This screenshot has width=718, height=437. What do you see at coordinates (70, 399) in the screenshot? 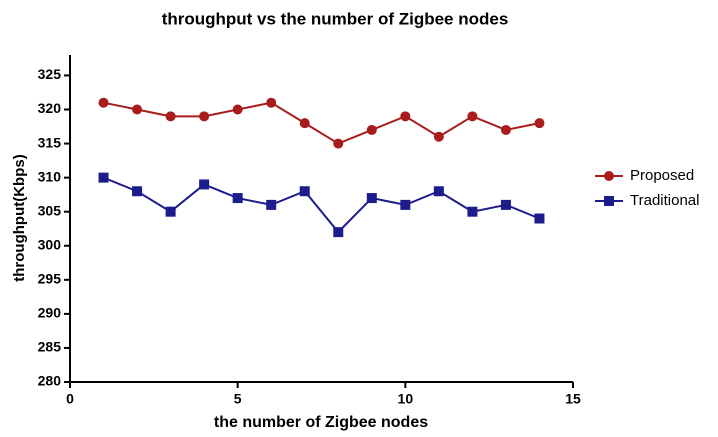
I see `x-tick-label: 0` at bounding box center [70, 399].